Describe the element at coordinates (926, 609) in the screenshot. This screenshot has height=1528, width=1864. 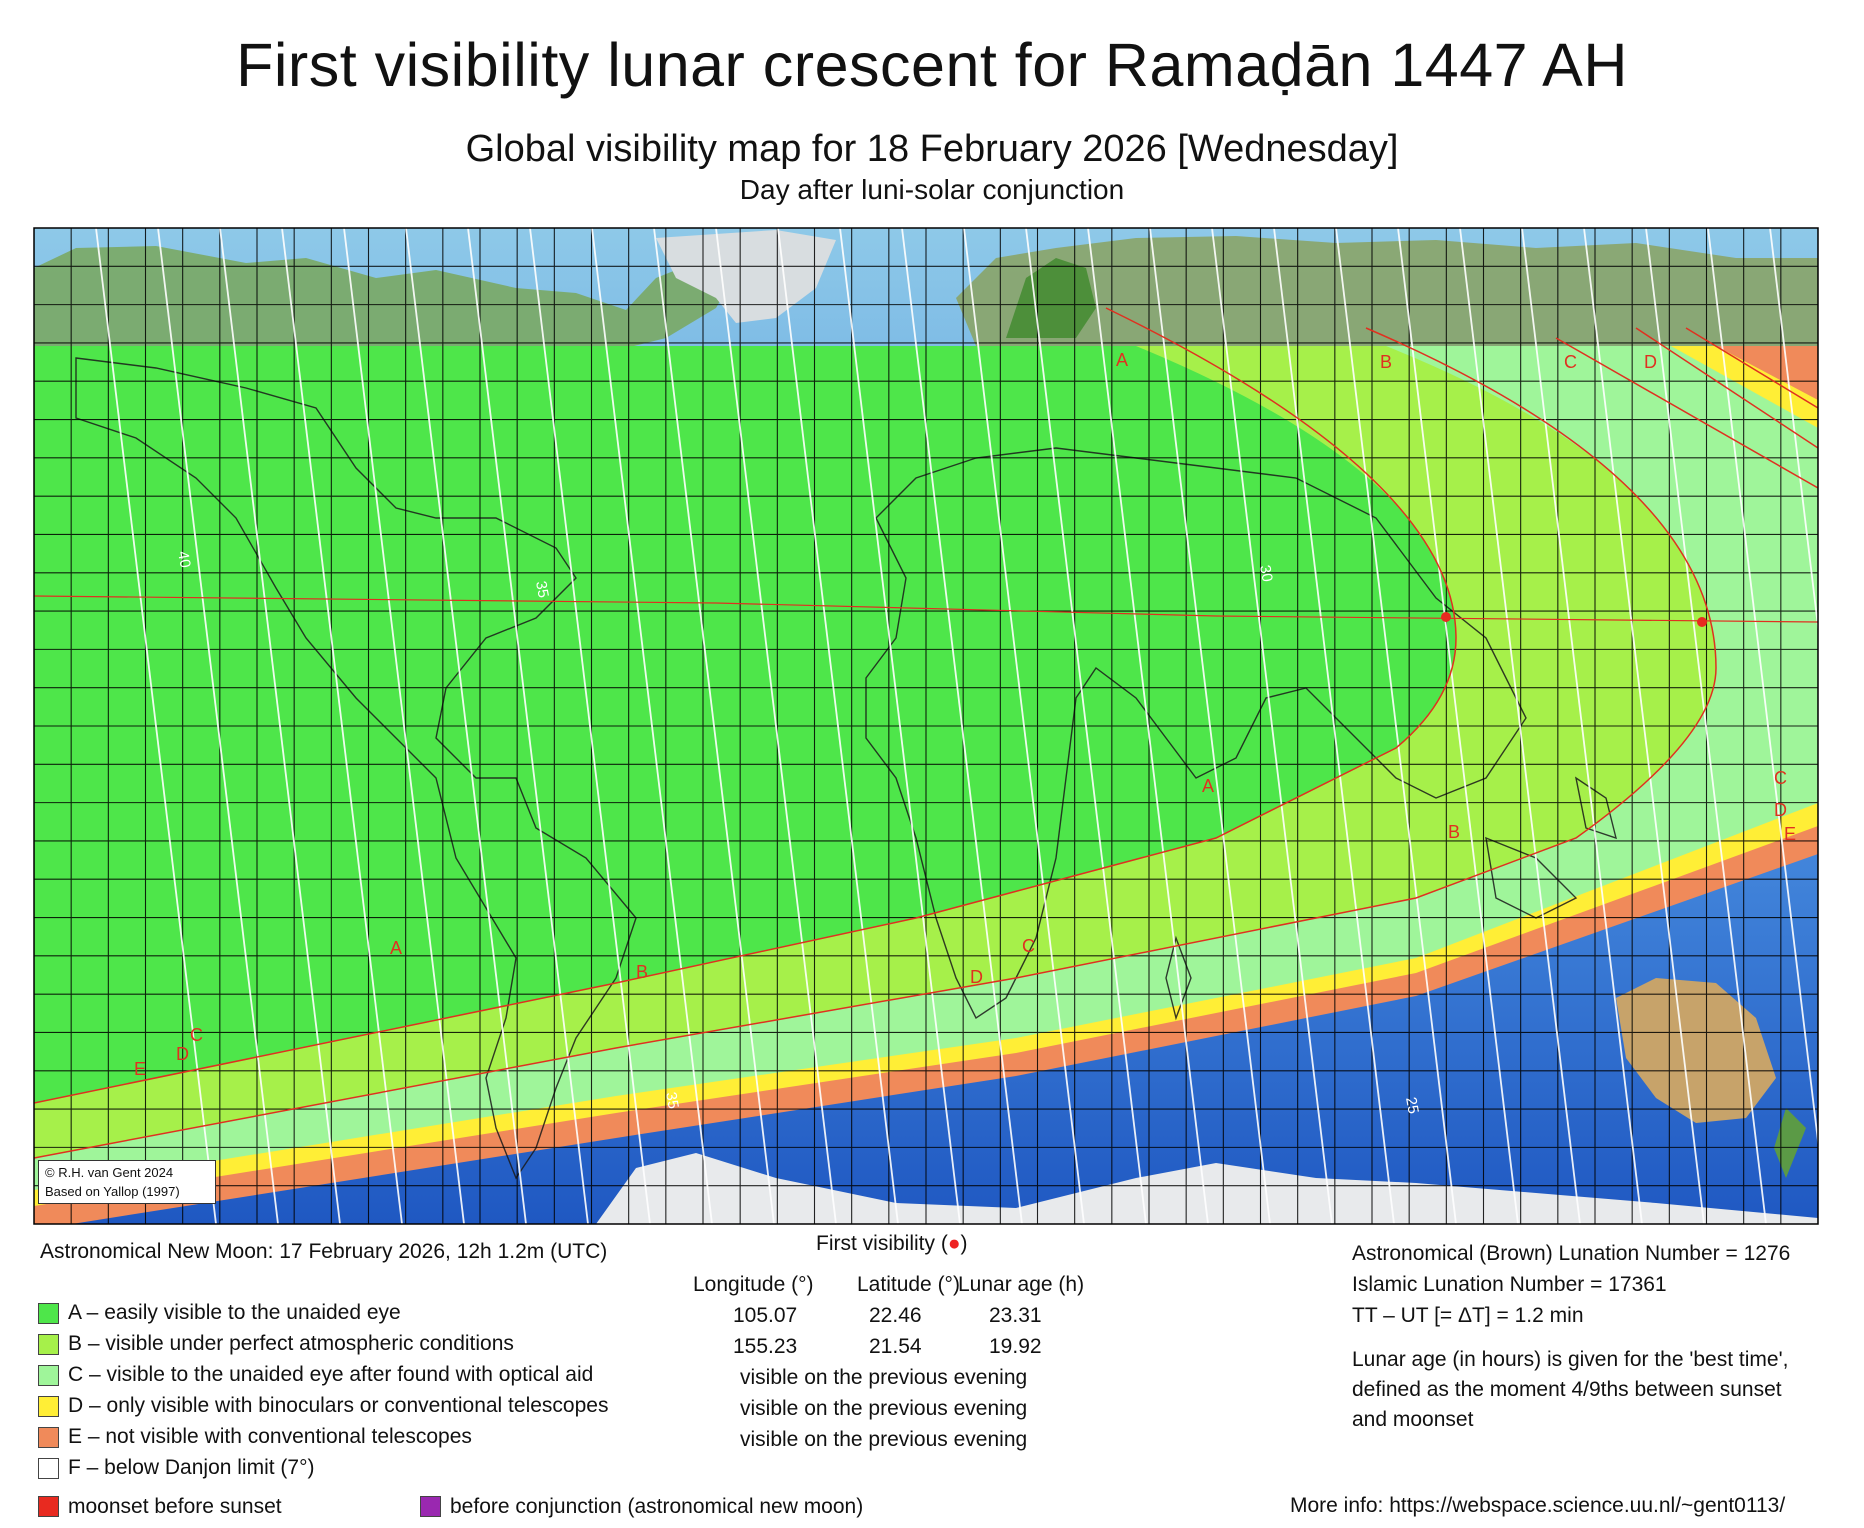
I see `conjunction-line` at that location.